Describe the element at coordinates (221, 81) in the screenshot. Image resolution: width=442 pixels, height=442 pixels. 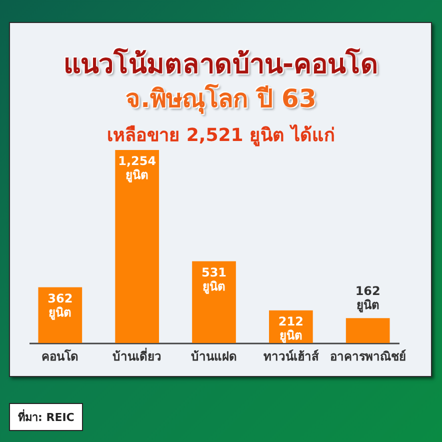
I see `chart-title: แนวโน้มตลาดบ้าน-คอนโด จ.พิษณุโลก ปี 63` at that location.